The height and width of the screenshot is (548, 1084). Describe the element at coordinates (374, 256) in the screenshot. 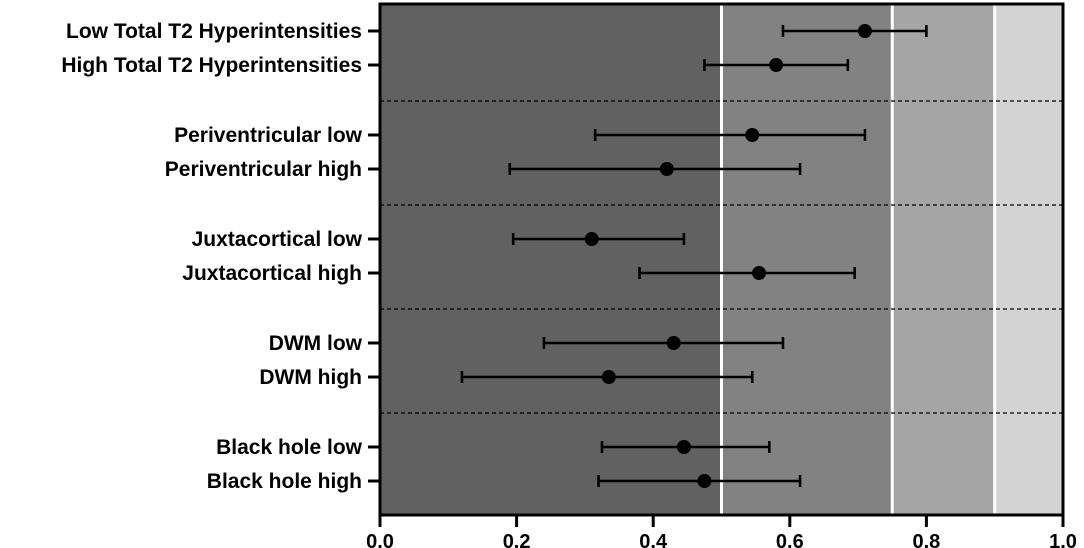

I see `y-tick-marks` at that location.